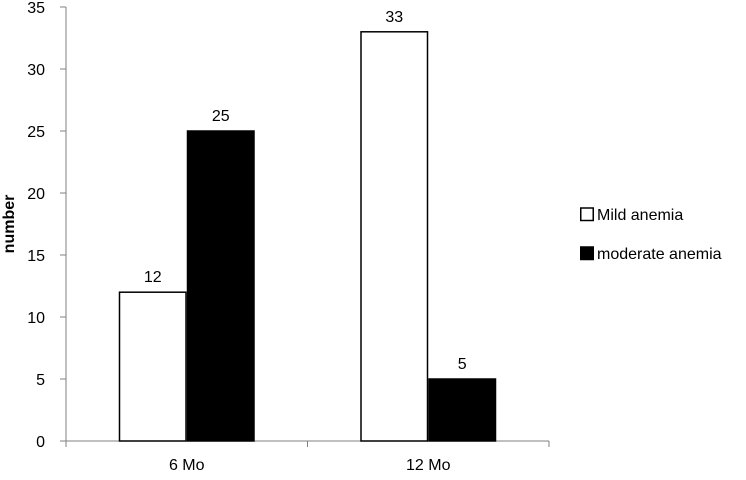 The width and height of the screenshot is (746, 480). I want to click on x-axis: 6 Mo 12 Mo, so click(307, 457).